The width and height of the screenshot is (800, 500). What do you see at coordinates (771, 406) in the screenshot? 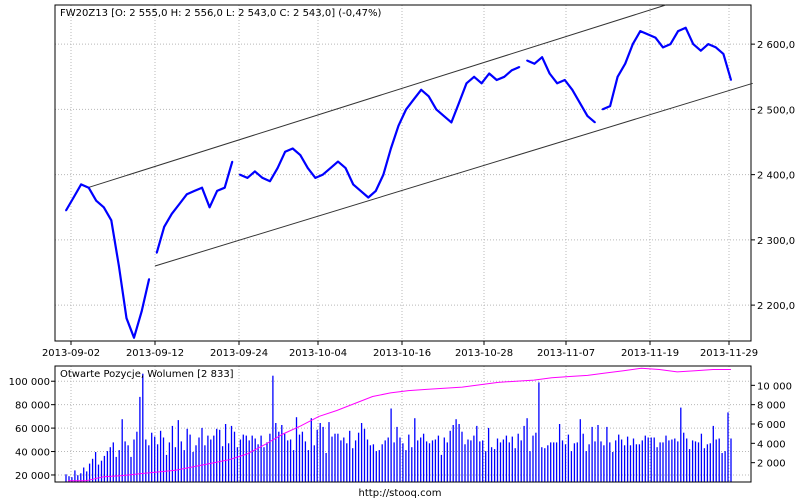
I see `volume-tick-label: 8 000` at bounding box center [771, 406].